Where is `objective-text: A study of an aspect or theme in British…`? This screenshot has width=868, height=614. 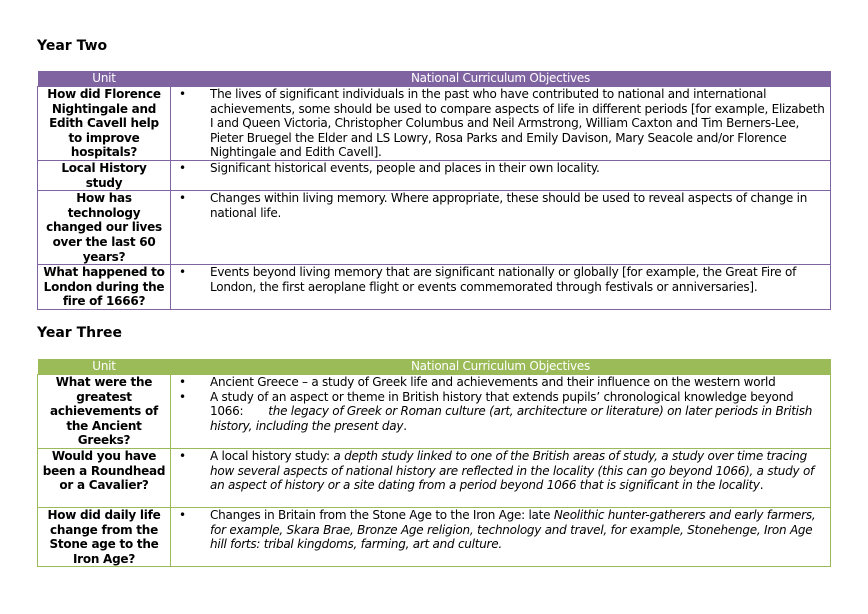 objective-text: A study of an aspect or theme in British… is located at coordinates (502, 404).